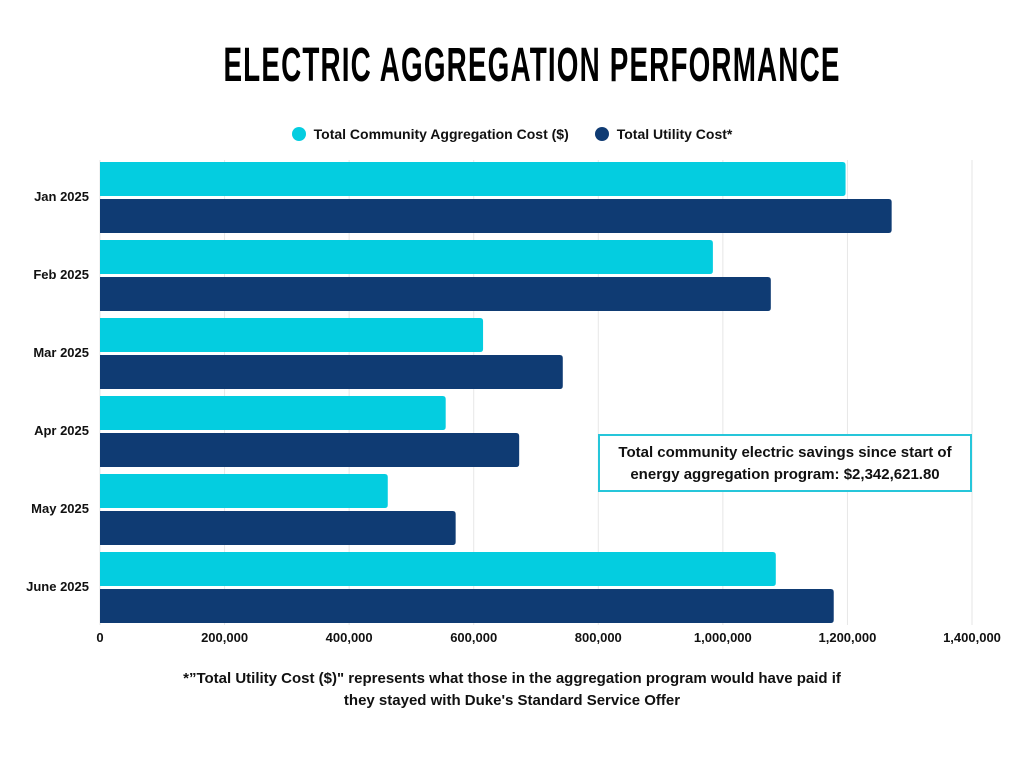 This screenshot has height=768, width=1024. What do you see at coordinates (532, 65) in the screenshot?
I see `chart-title: ELECTRIC AGGREGATION PERFORMANCE` at bounding box center [532, 65].